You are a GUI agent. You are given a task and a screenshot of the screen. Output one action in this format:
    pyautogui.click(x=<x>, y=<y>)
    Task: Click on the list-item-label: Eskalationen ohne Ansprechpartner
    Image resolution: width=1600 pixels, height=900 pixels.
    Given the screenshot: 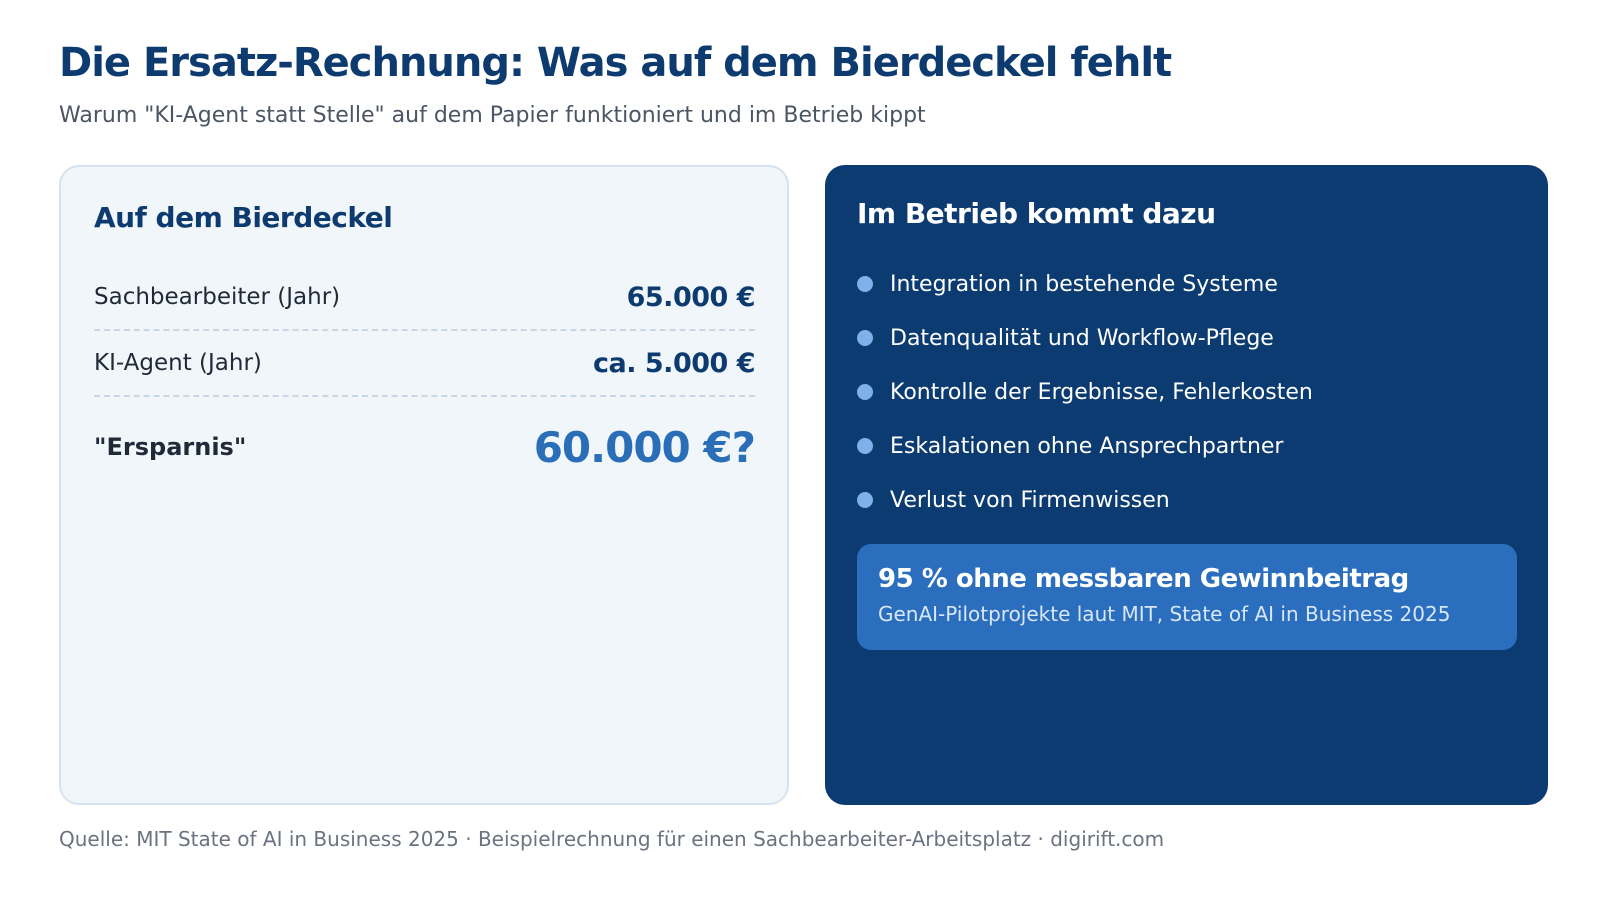 What is the action you would take?
    pyautogui.click(x=1087, y=446)
    